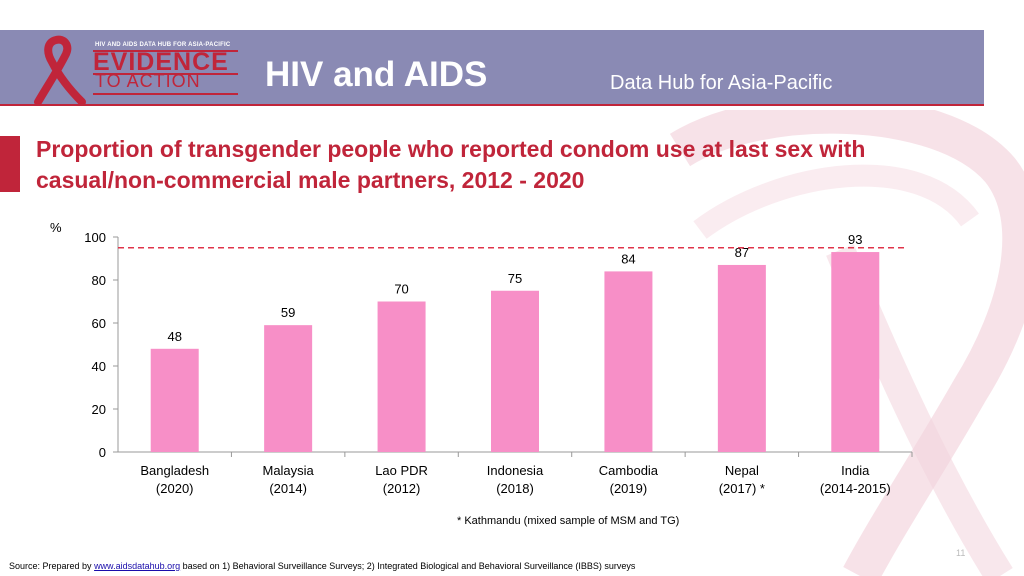 Image resolution: width=1024 pixels, height=576 pixels. I want to click on header-title: HIV and AIDS, so click(376, 74).